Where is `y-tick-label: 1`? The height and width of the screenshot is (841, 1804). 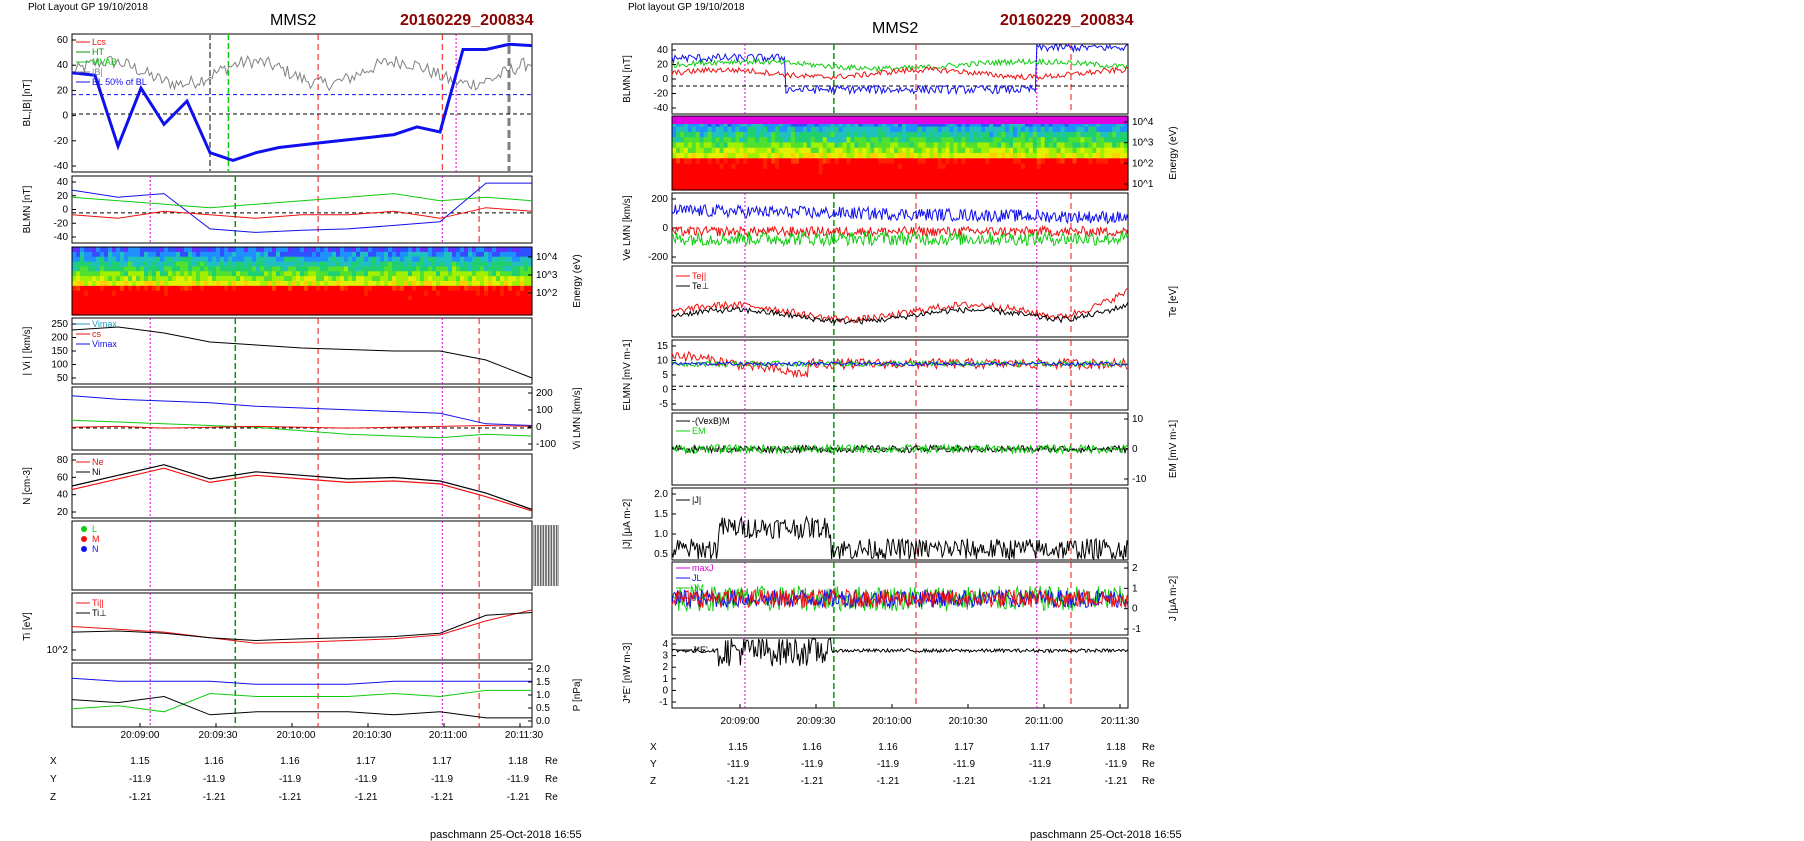
y-tick-label: 1 is located at coordinates (665, 679).